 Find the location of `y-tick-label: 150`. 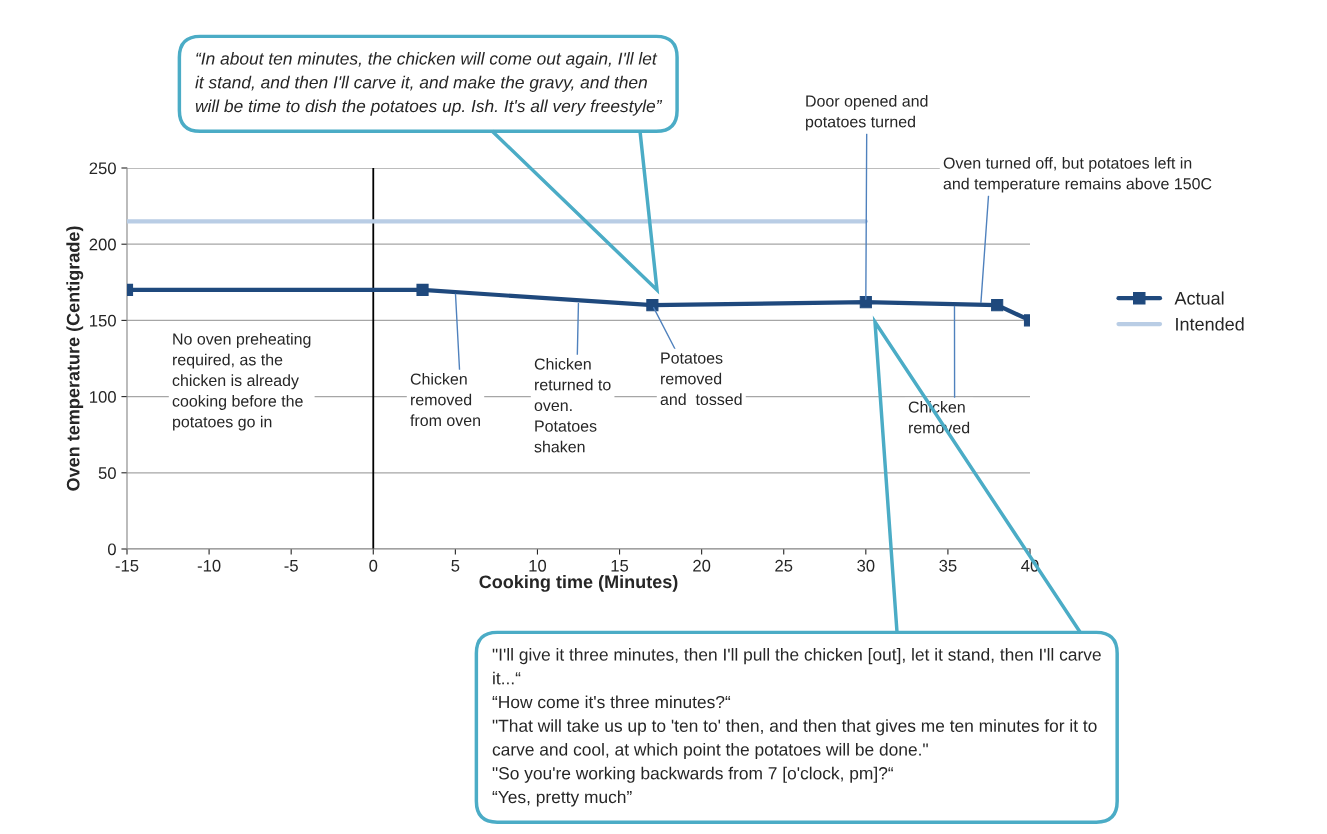

y-tick-label: 150 is located at coordinates (103, 320).